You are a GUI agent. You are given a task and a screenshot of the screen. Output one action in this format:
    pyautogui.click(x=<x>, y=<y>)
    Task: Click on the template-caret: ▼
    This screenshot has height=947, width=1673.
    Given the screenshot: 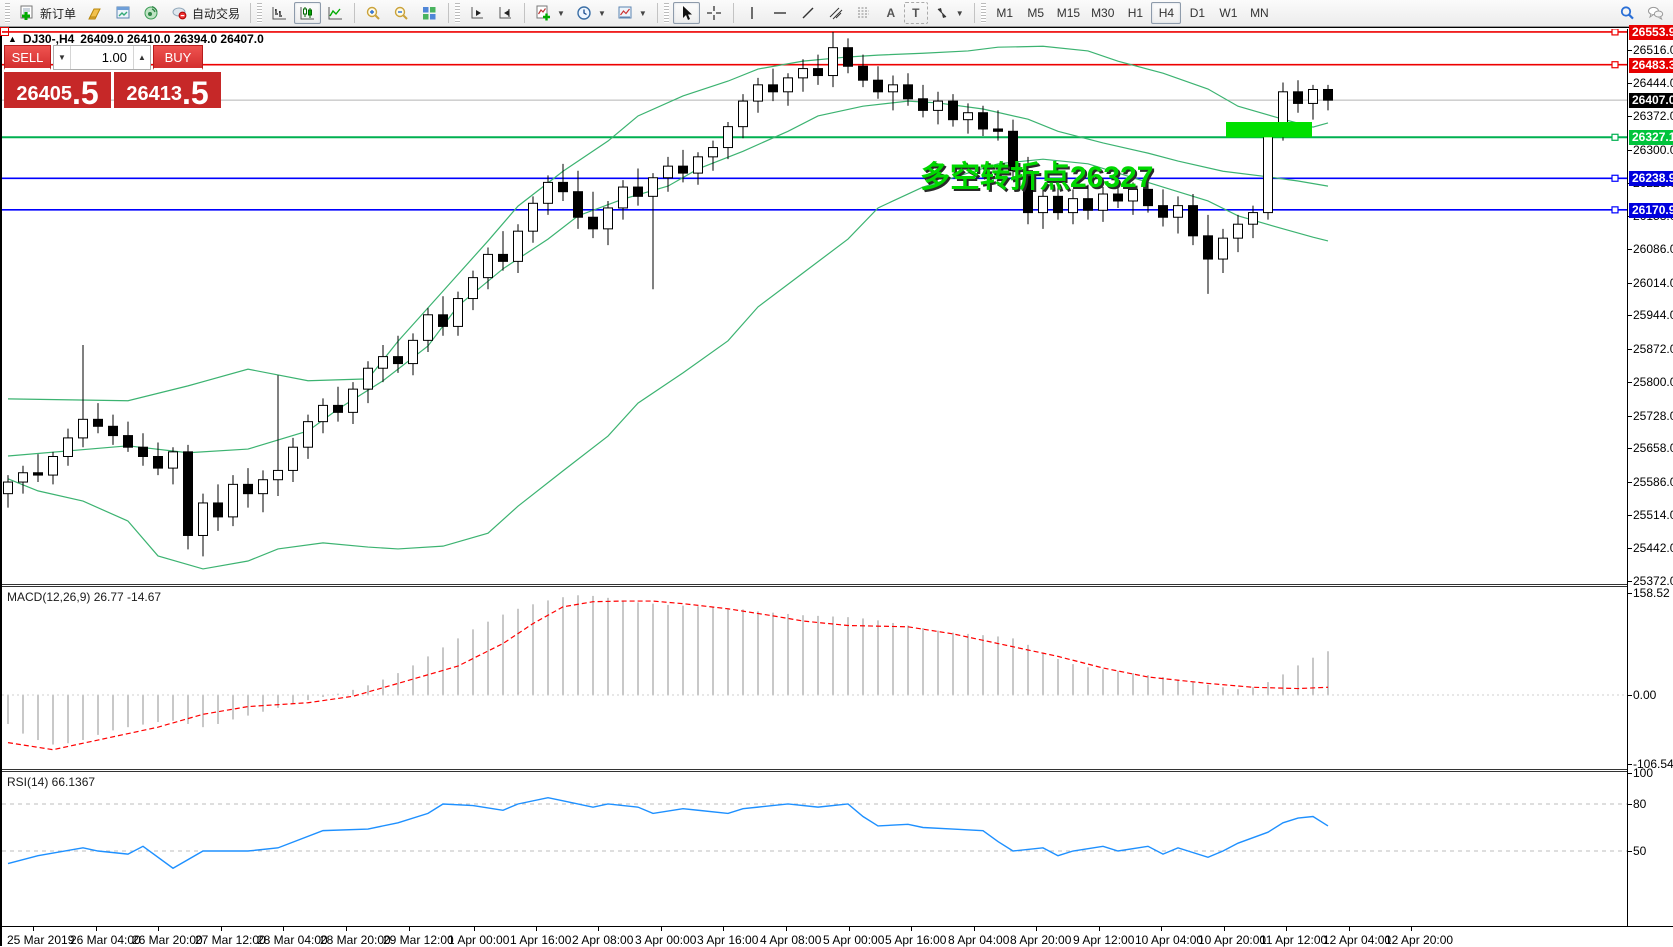 What is the action you would take?
    pyautogui.click(x=642, y=13)
    